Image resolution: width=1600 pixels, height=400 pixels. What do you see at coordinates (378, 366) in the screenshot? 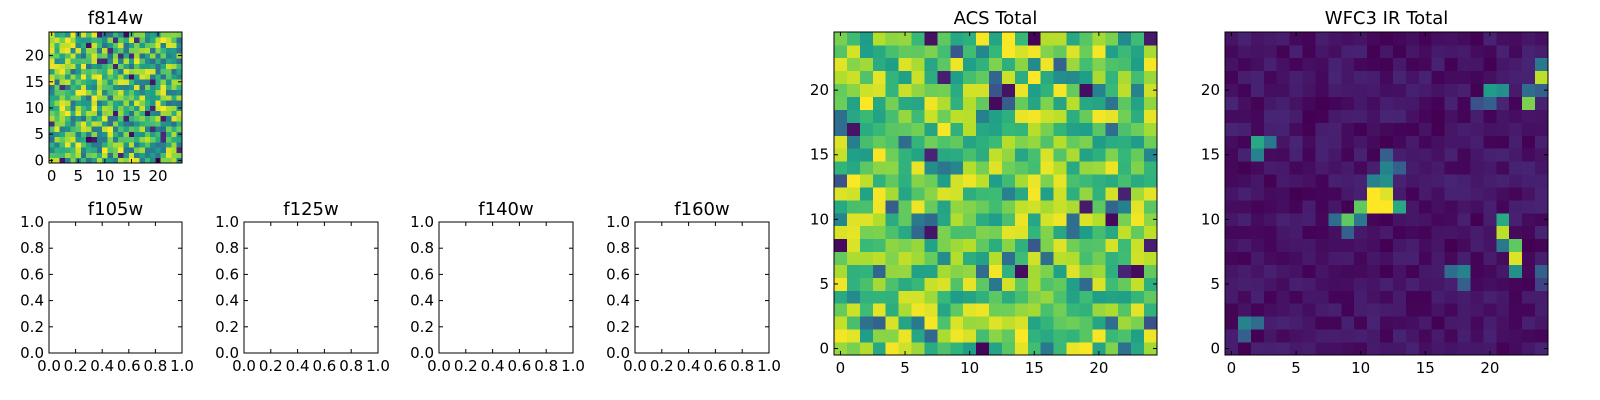
I see `x-tick-label: 1.0` at bounding box center [378, 366].